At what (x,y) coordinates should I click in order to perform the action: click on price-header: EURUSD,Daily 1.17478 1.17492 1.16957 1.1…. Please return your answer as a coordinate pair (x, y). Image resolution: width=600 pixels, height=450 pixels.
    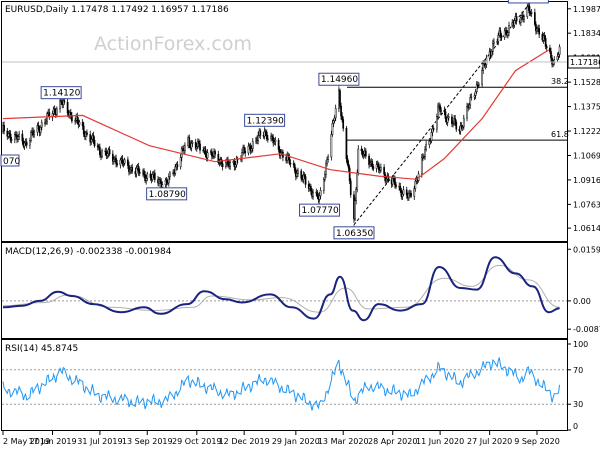
    Looking at the image, I should click on (117, 10).